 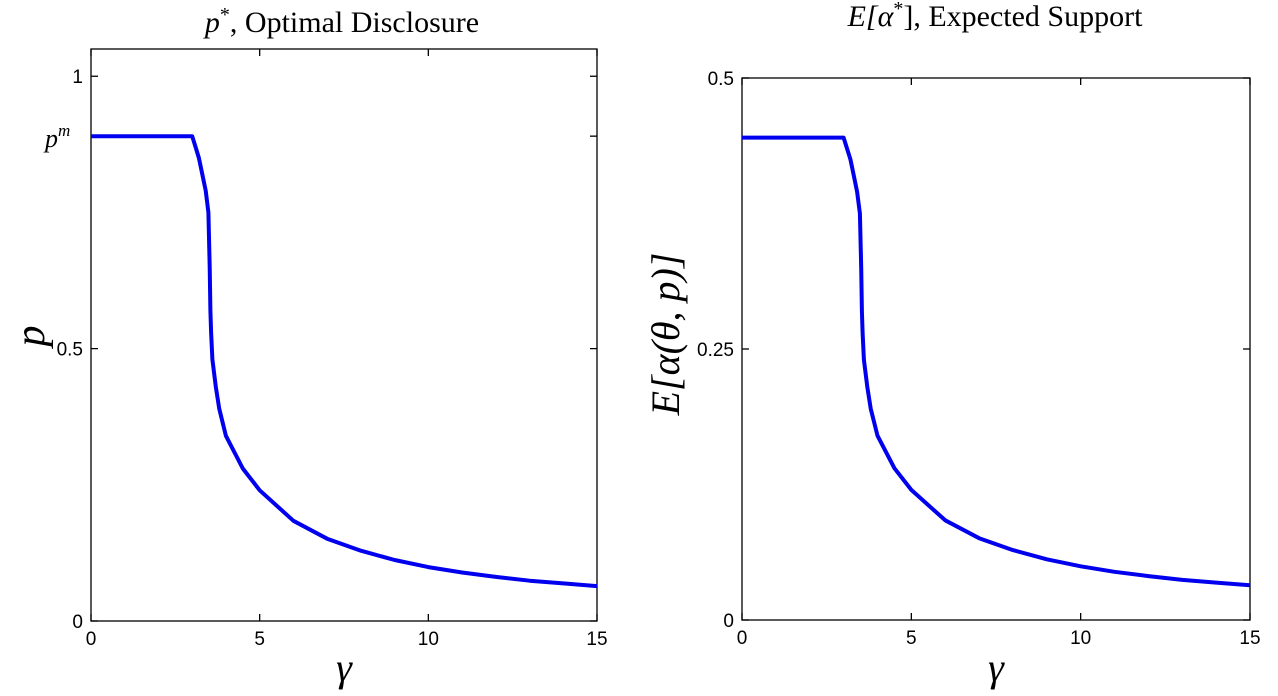 I want to click on chart-right-ytick-label: 0.25, so click(x=715, y=350).